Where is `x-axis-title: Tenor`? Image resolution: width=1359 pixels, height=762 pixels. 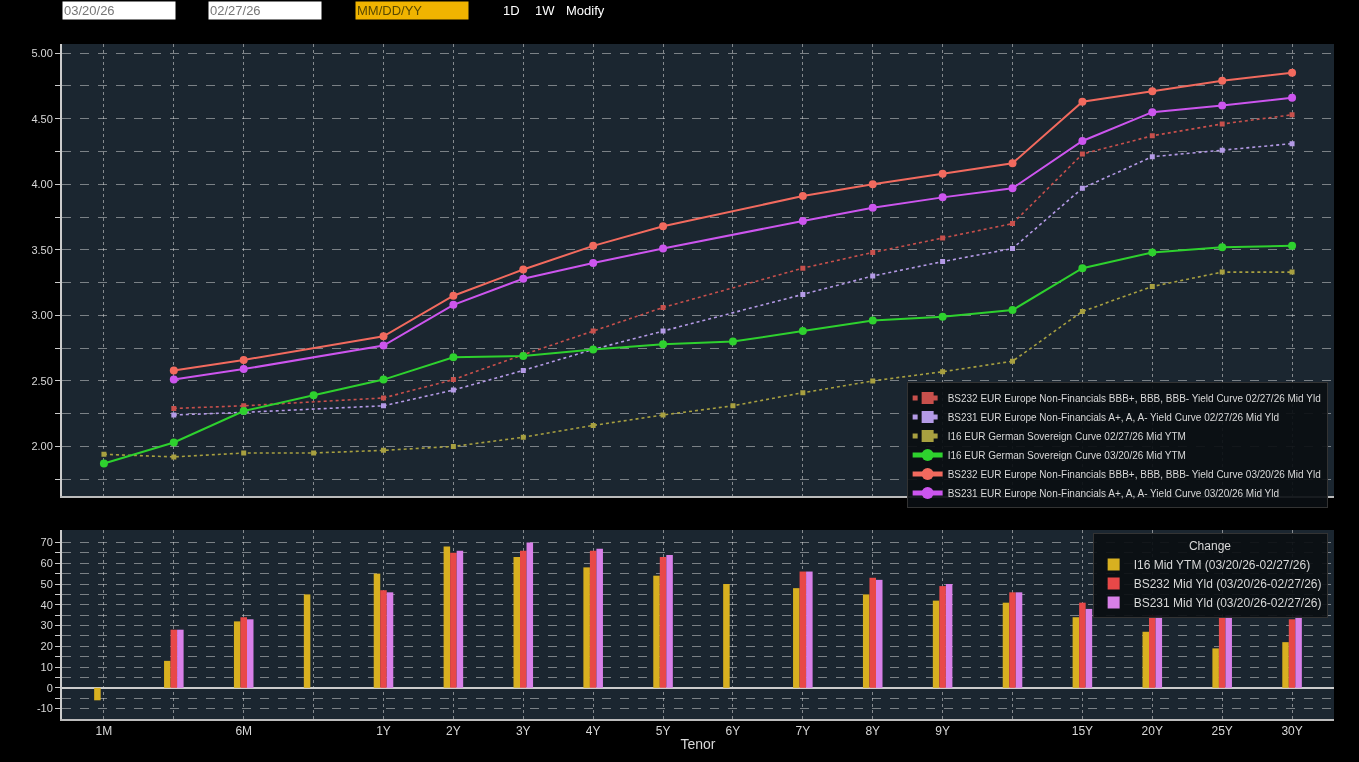 x-axis-title: Tenor is located at coordinates (698, 744).